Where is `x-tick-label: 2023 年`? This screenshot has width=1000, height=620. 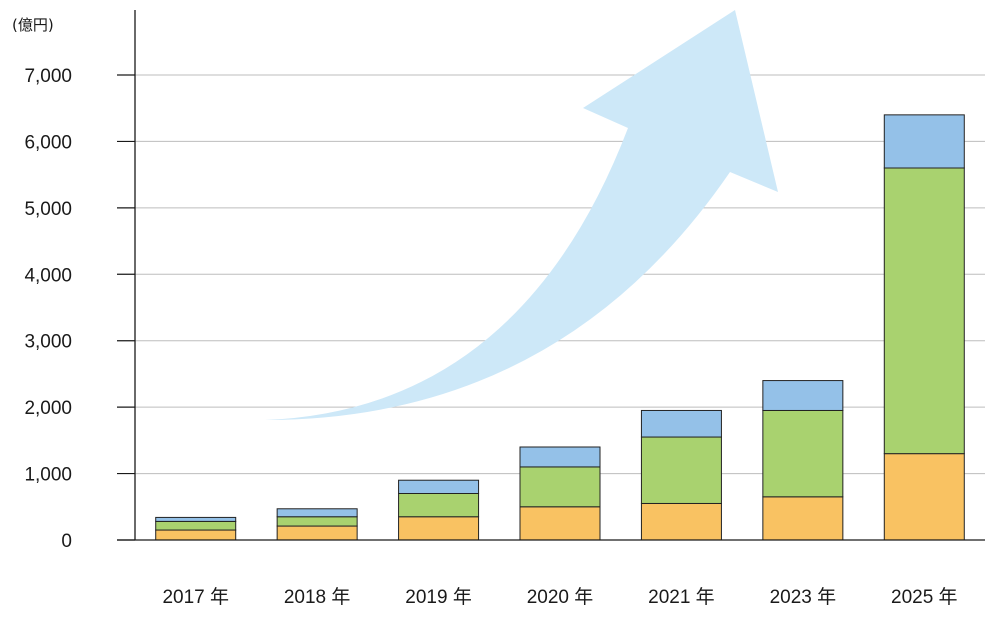 x-tick-label: 2023 年 is located at coordinates (803, 597).